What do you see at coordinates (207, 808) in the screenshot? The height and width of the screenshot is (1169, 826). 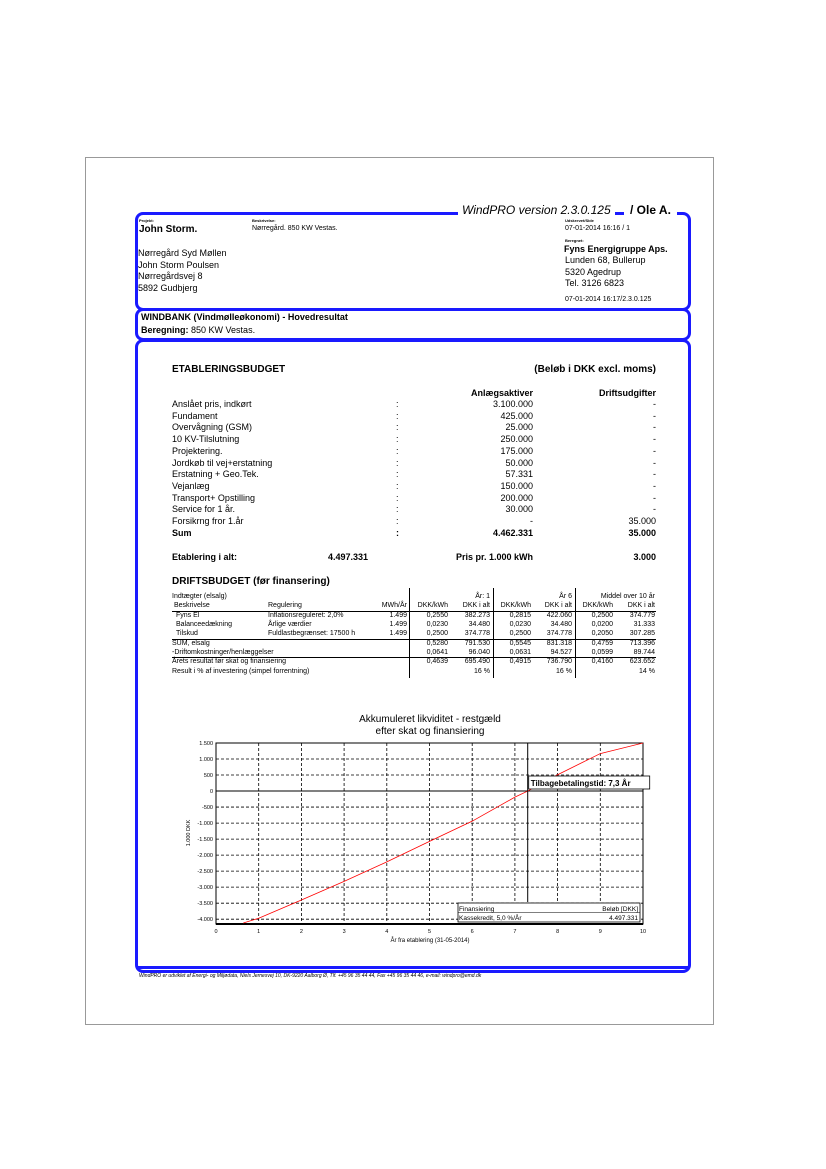 I see `y-tick-label: -500` at bounding box center [207, 808].